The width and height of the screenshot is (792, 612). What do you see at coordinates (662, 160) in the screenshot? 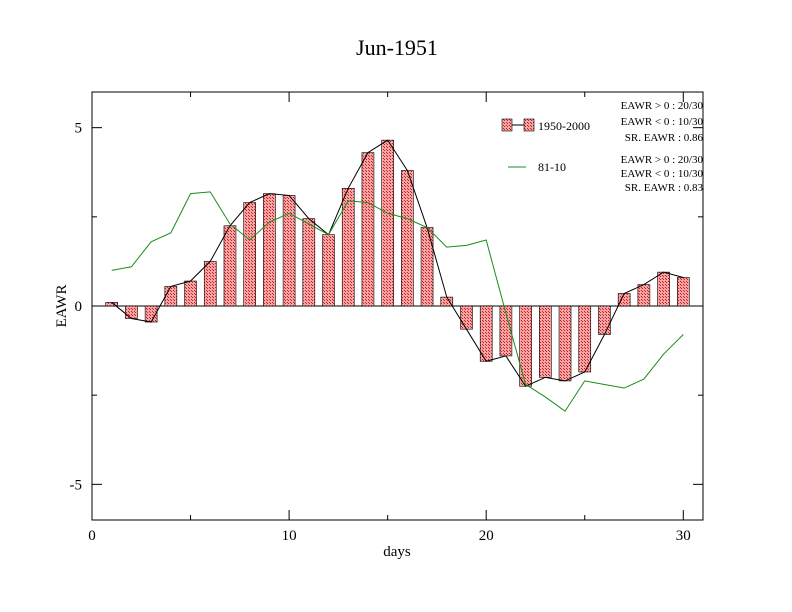
I see `stat-8110-pos: EAWR > 0 : 20/30` at bounding box center [662, 160].